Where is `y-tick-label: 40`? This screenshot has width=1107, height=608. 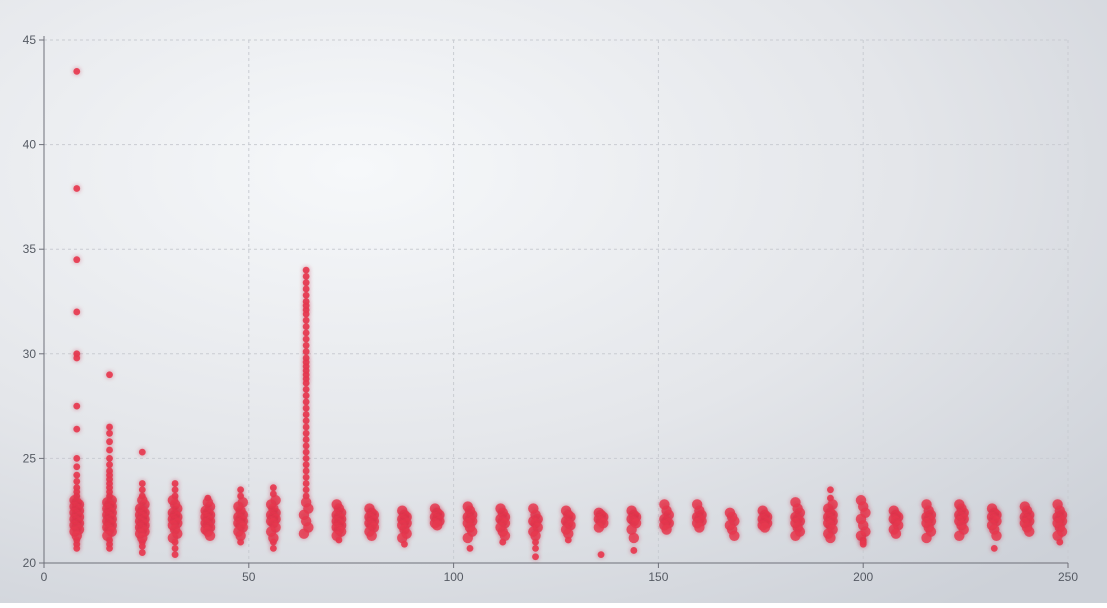 y-tick-label: 40 is located at coordinates (30, 145).